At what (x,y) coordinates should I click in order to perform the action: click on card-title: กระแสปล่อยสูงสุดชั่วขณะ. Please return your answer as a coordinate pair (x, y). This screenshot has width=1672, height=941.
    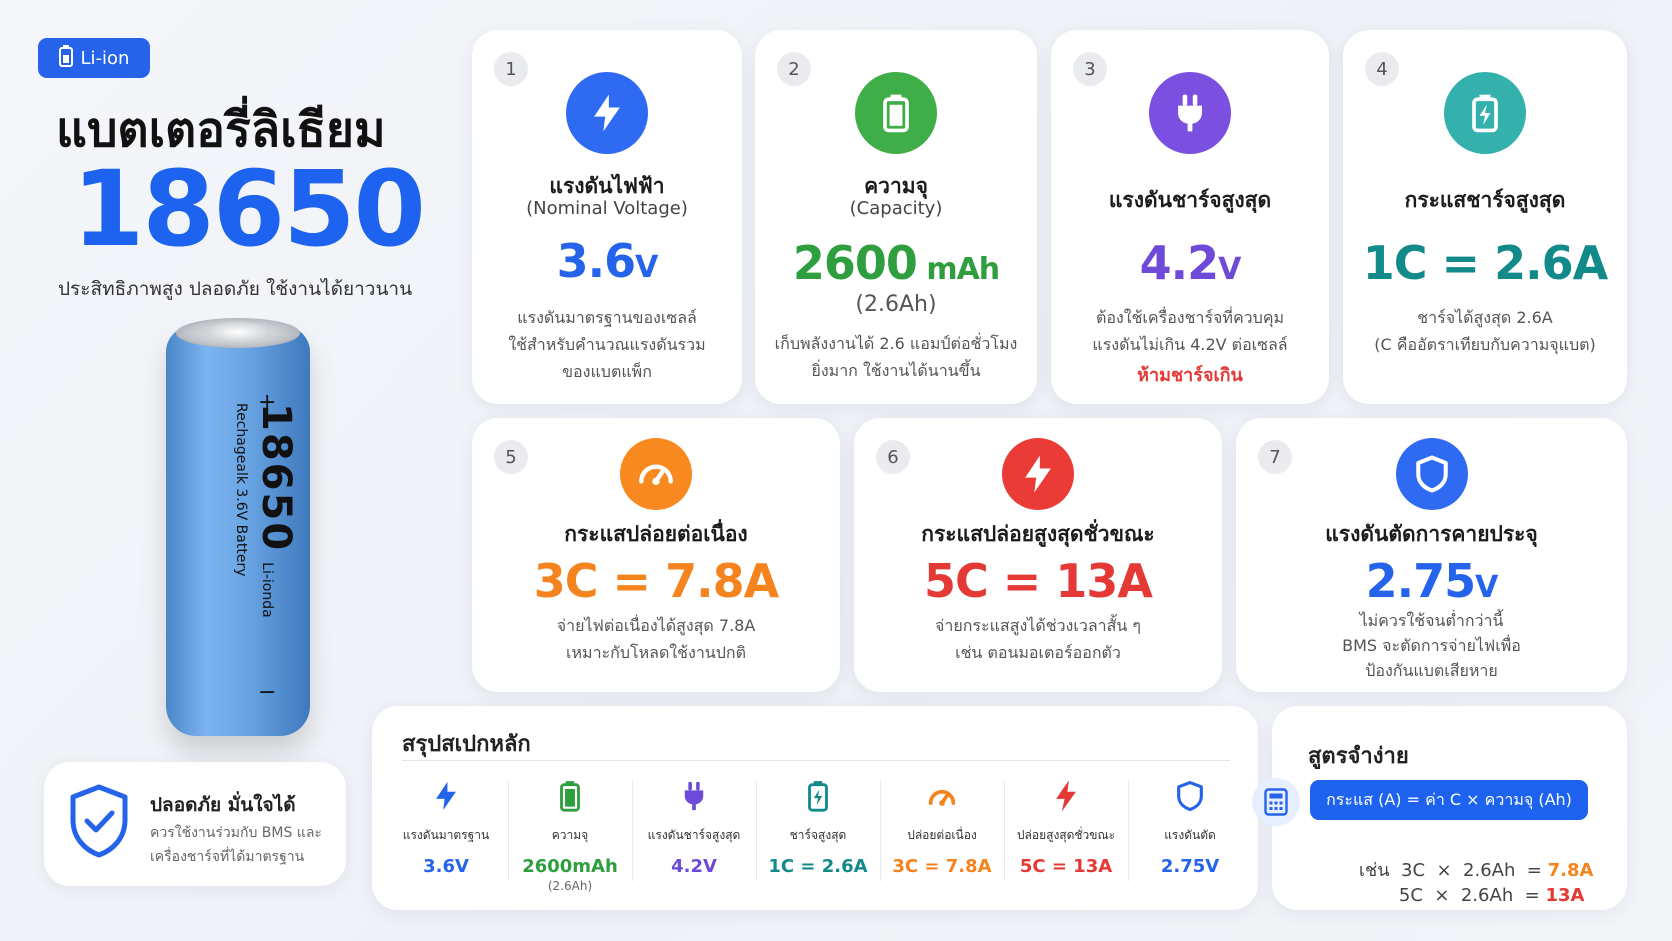
    Looking at the image, I should click on (1038, 534).